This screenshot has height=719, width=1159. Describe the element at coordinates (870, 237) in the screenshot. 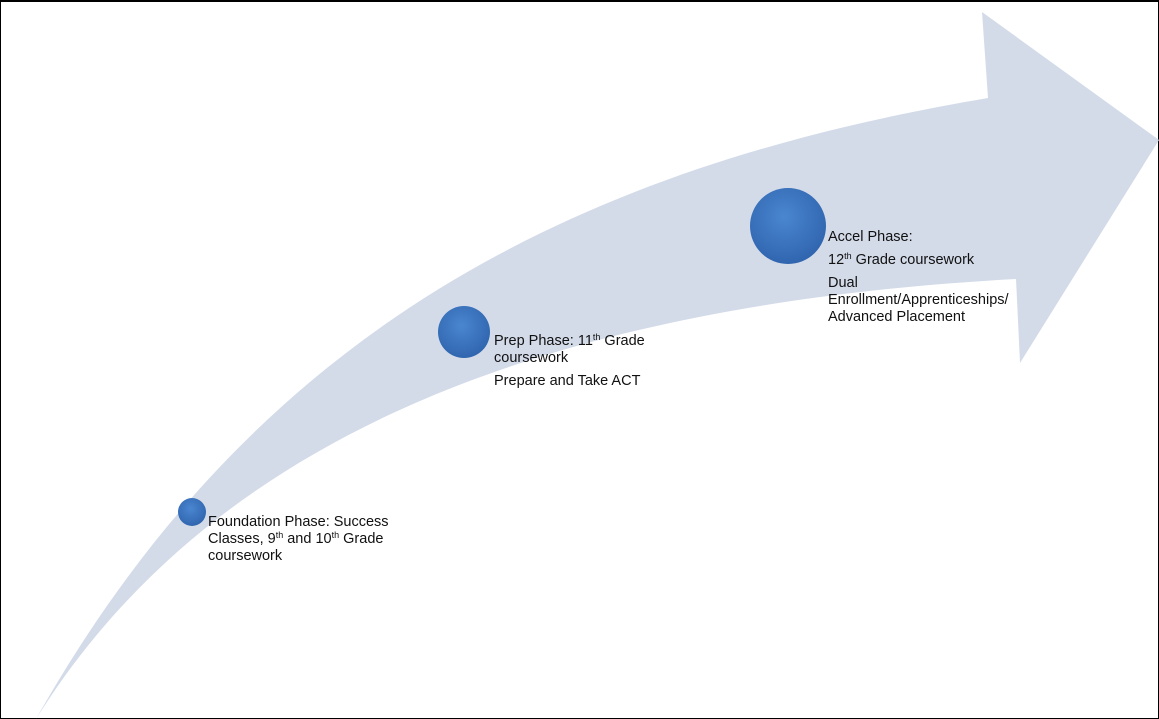

I see `accel-line-1: Accel Phase:` at that location.